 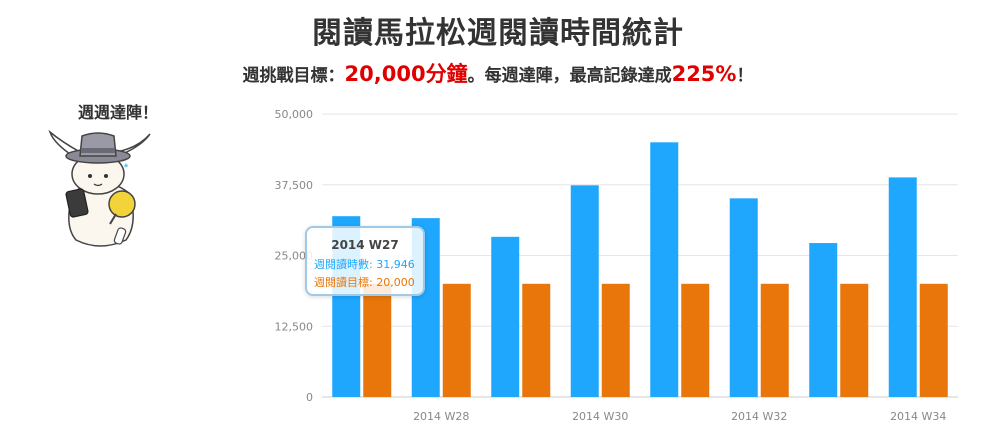 What do you see at coordinates (99, 188) in the screenshot?
I see `mascot-illustration` at bounding box center [99, 188].